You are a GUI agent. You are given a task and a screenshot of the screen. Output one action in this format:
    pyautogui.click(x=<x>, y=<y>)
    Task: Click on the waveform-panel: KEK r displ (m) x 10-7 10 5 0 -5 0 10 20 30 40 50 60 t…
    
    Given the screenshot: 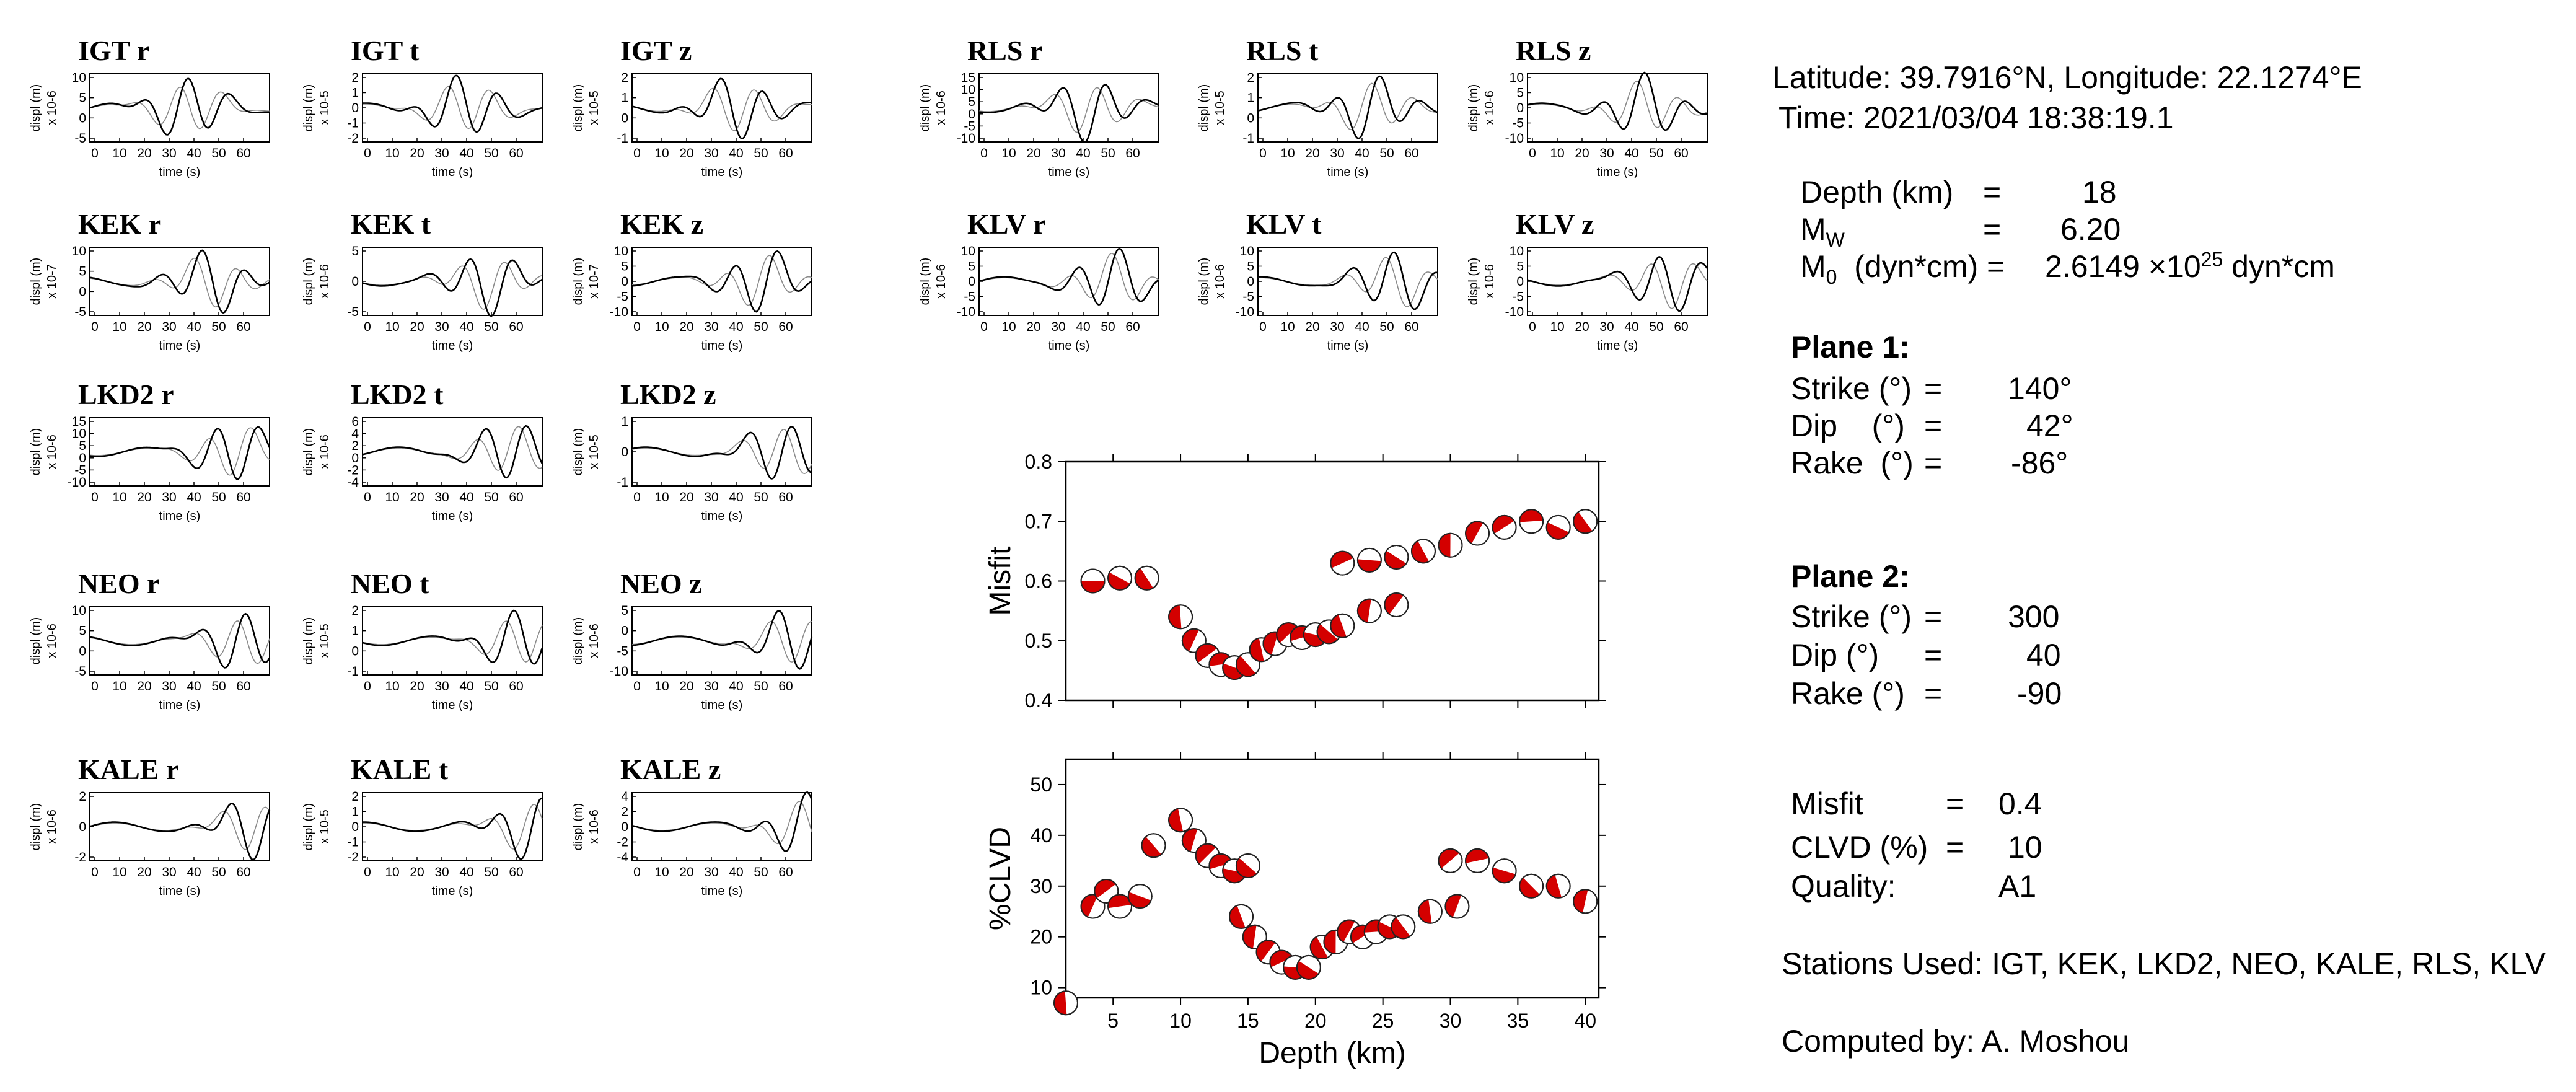 What is the action you would take?
    pyautogui.click(x=148, y=291)
    